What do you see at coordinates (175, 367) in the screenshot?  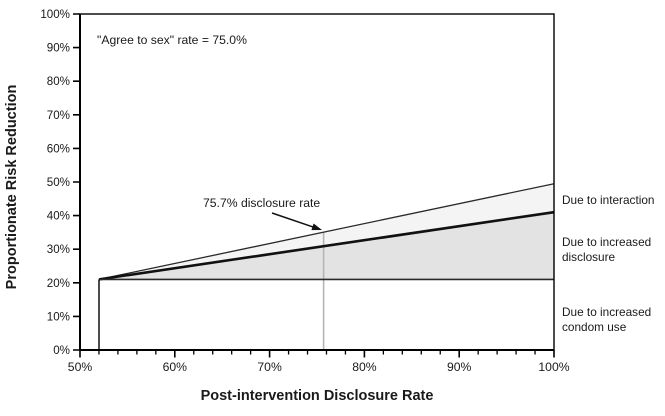 I see `x-tick-label: 60%` at bounding box center [175, 367].